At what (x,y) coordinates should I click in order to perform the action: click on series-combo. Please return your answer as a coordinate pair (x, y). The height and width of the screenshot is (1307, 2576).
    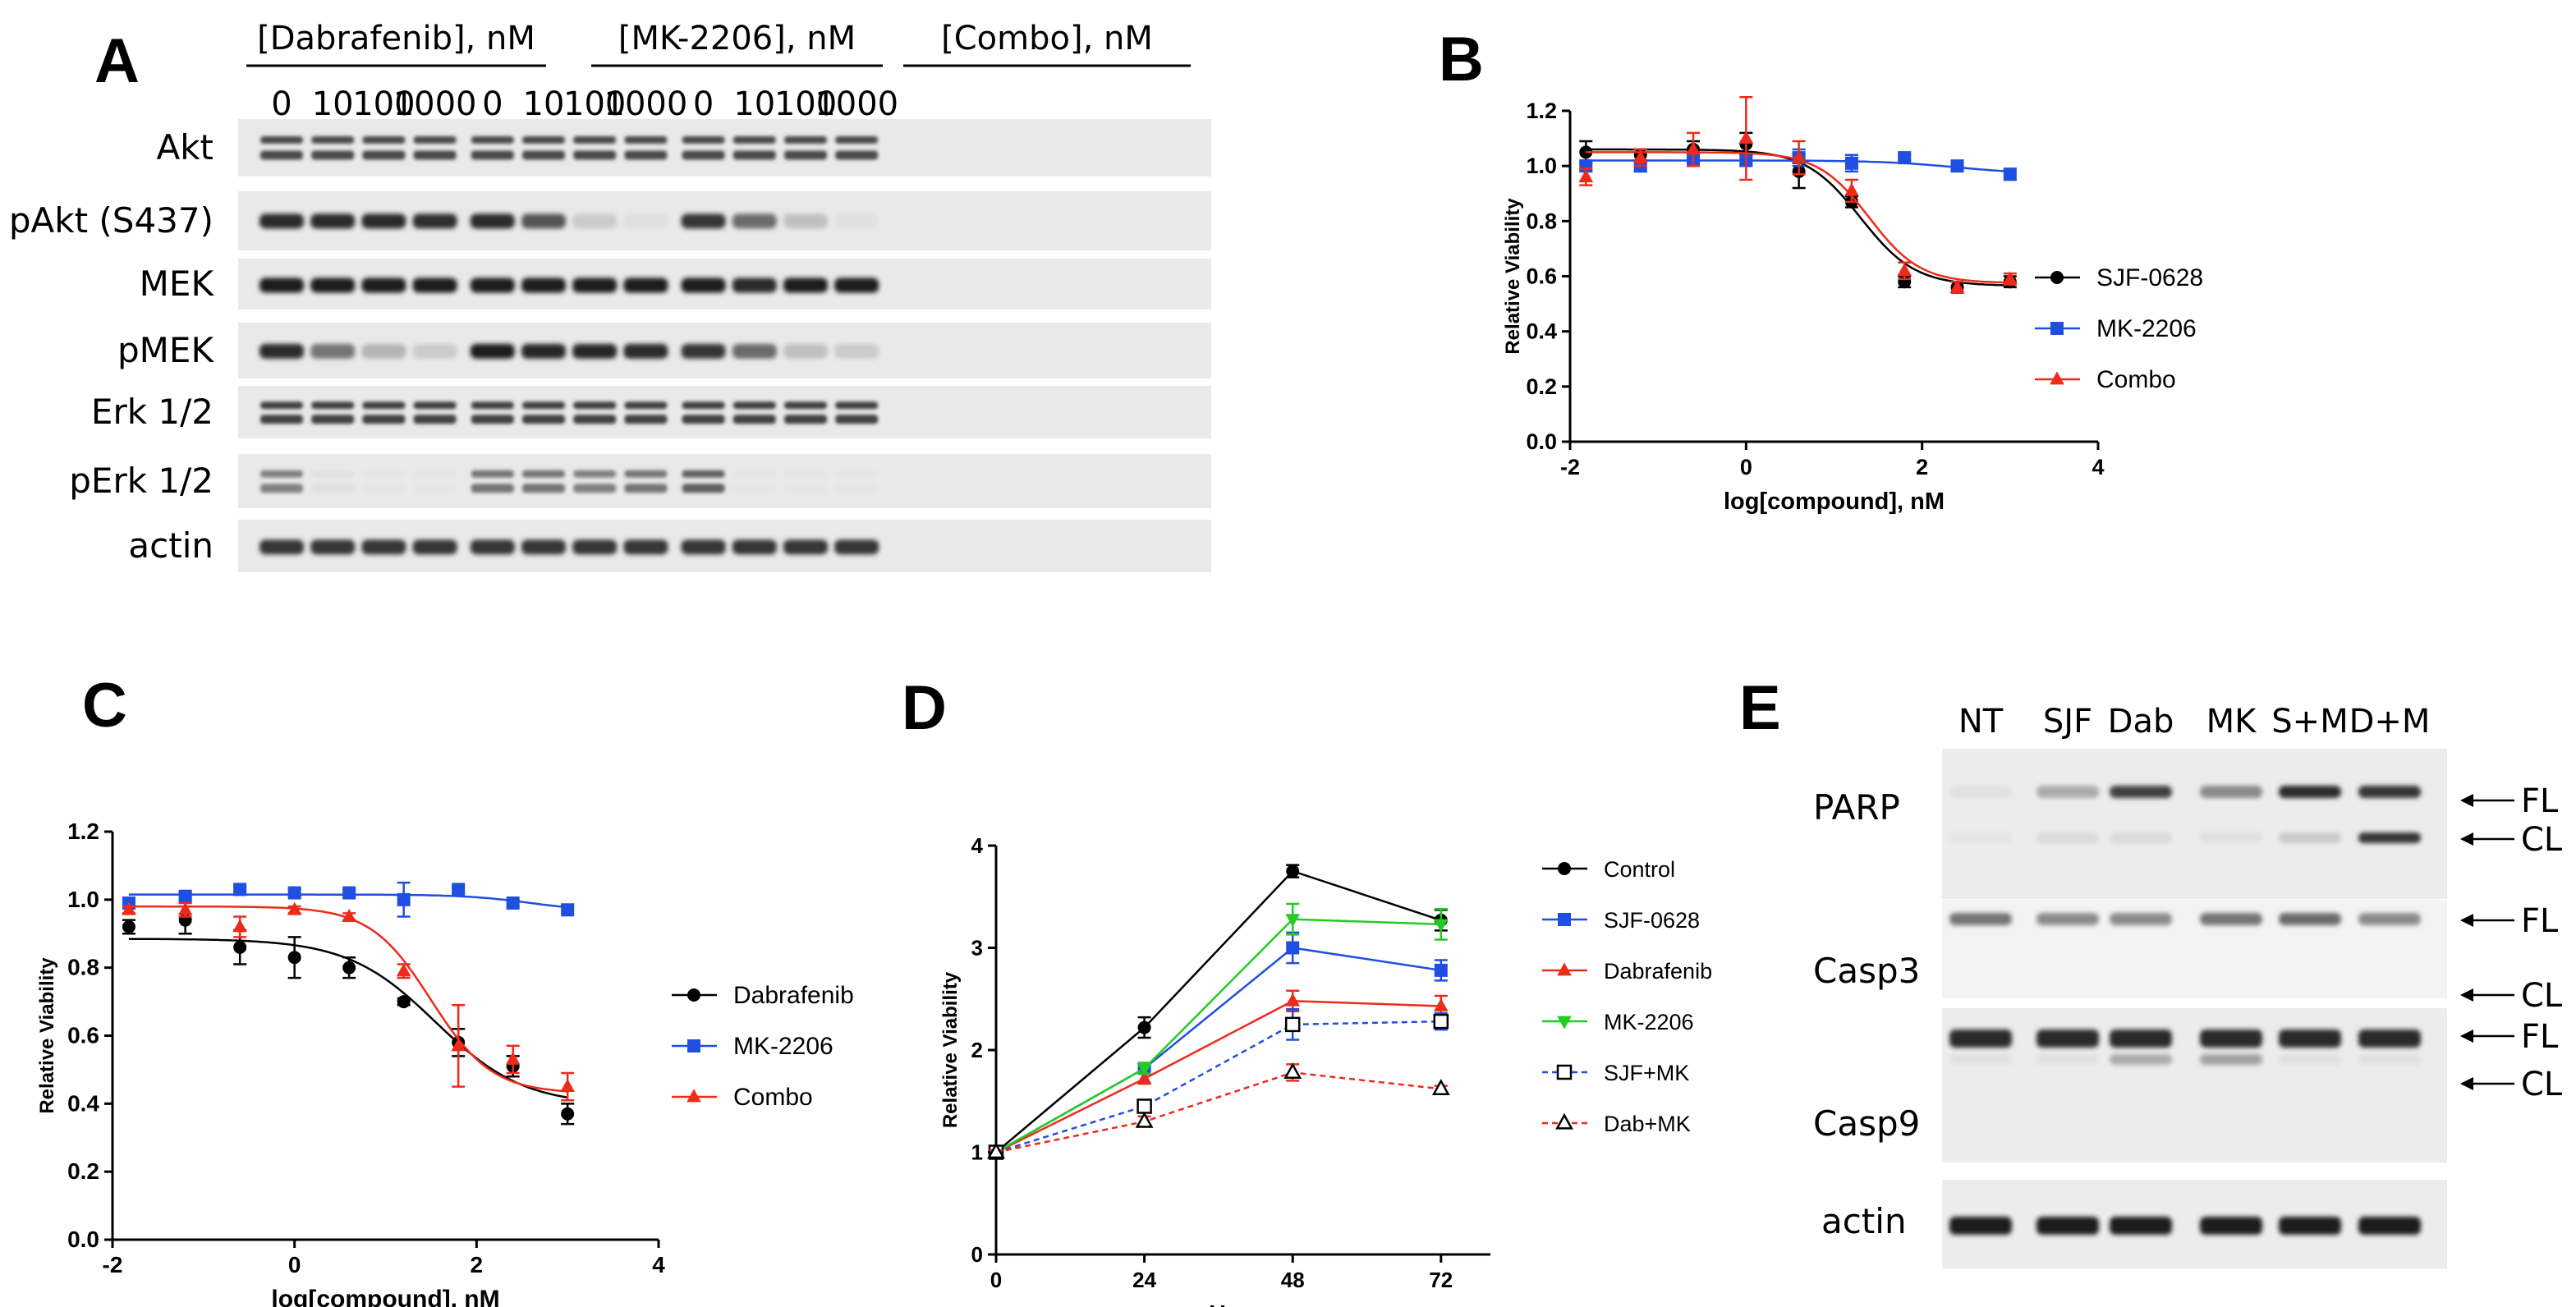
    Looking at the image, I should click on (1798, 194).